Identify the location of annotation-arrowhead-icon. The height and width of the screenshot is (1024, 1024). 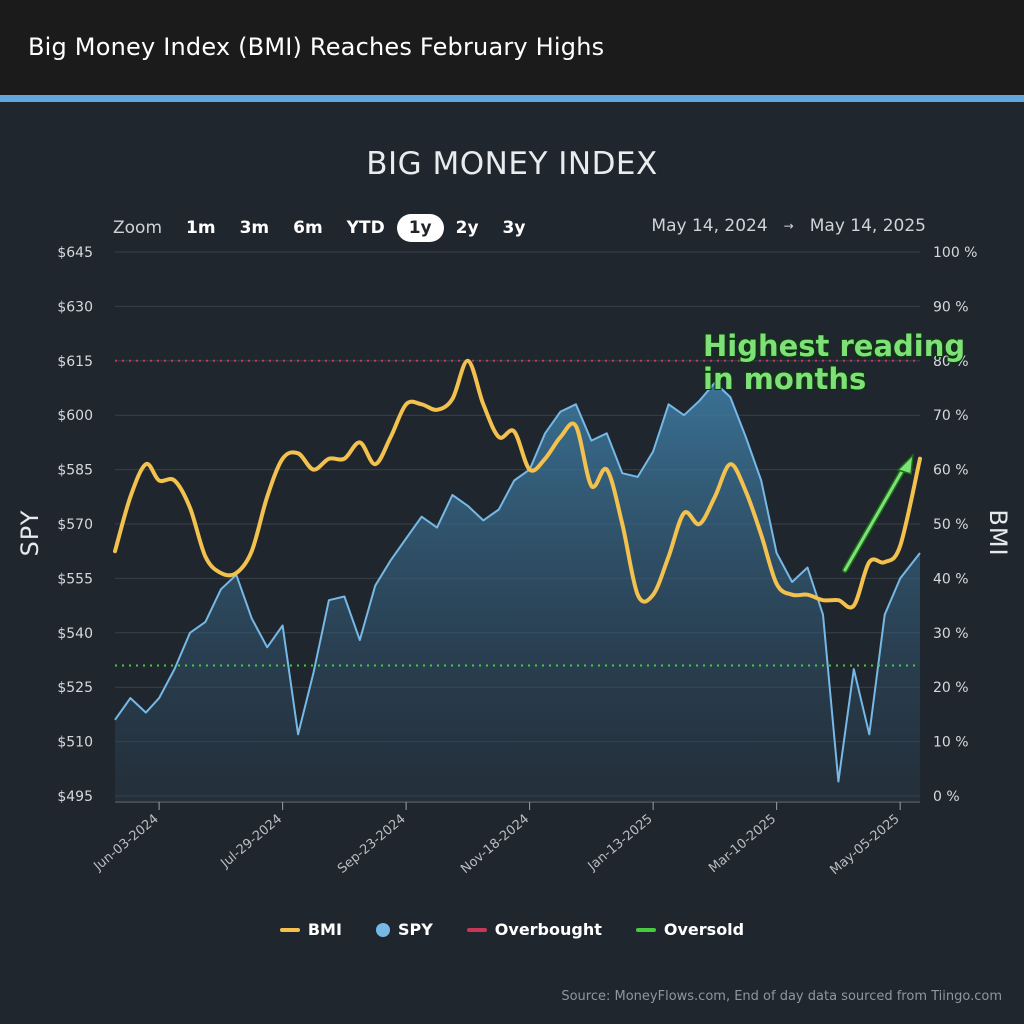
(905, 463).